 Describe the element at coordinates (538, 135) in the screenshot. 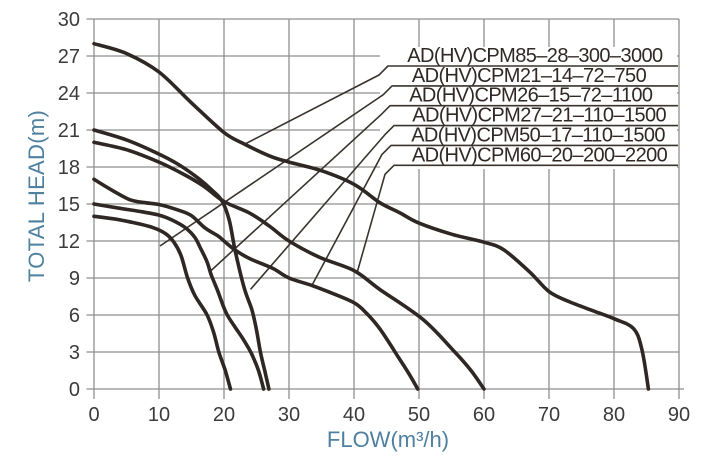

I see `svg-text: AD(HV)CPM50–17–110–1500` at that location.